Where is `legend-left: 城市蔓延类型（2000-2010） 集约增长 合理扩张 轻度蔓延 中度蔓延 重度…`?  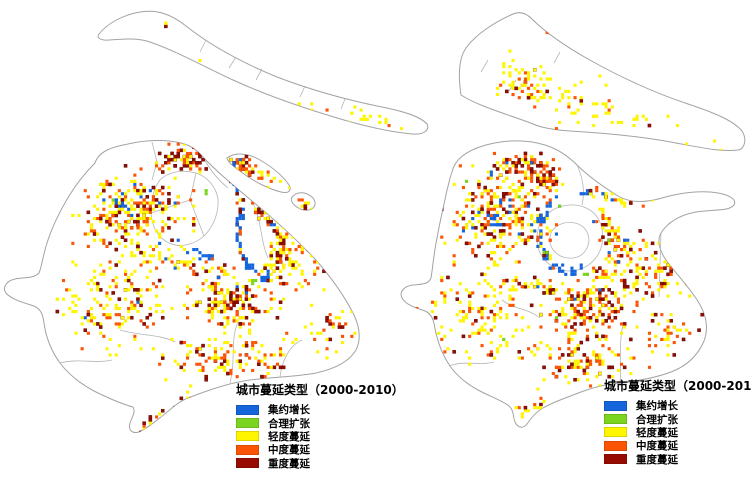 legend-left: 城市蔓延类型（2000-2010） 集约增长 合理扩张 轻度蔓延 中度蔓延 重度… is located at coordinates (320, 425).